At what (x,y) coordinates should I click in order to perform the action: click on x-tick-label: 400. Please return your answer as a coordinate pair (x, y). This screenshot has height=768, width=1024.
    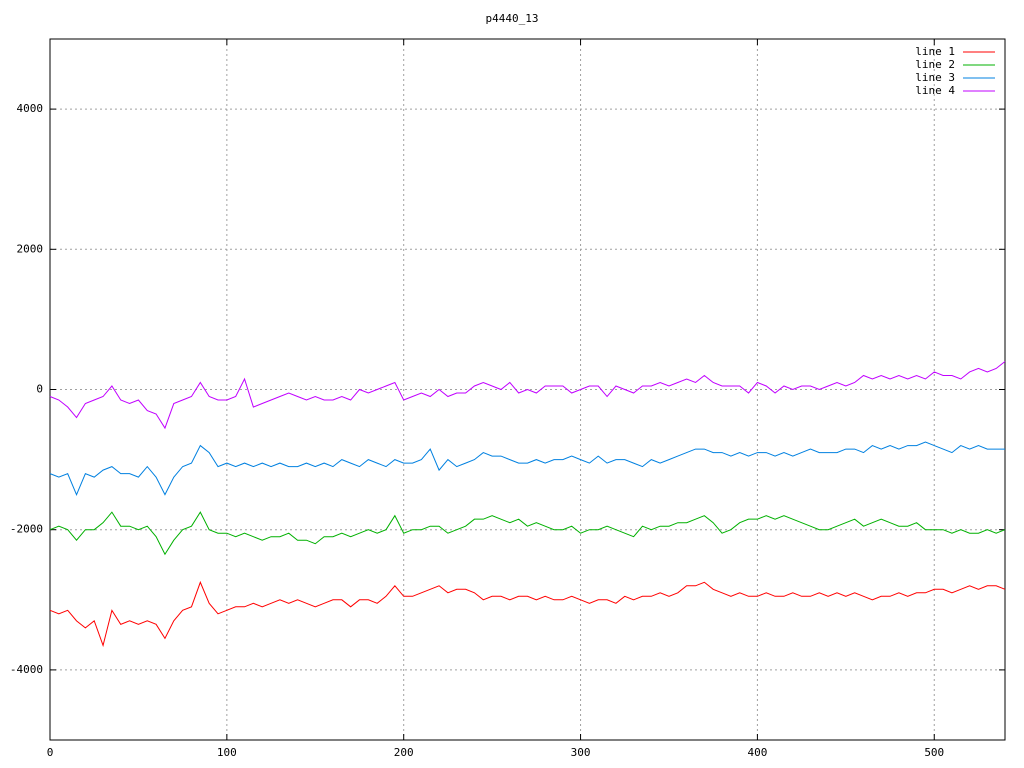
    Looking at the image, I should click on (757, 752).